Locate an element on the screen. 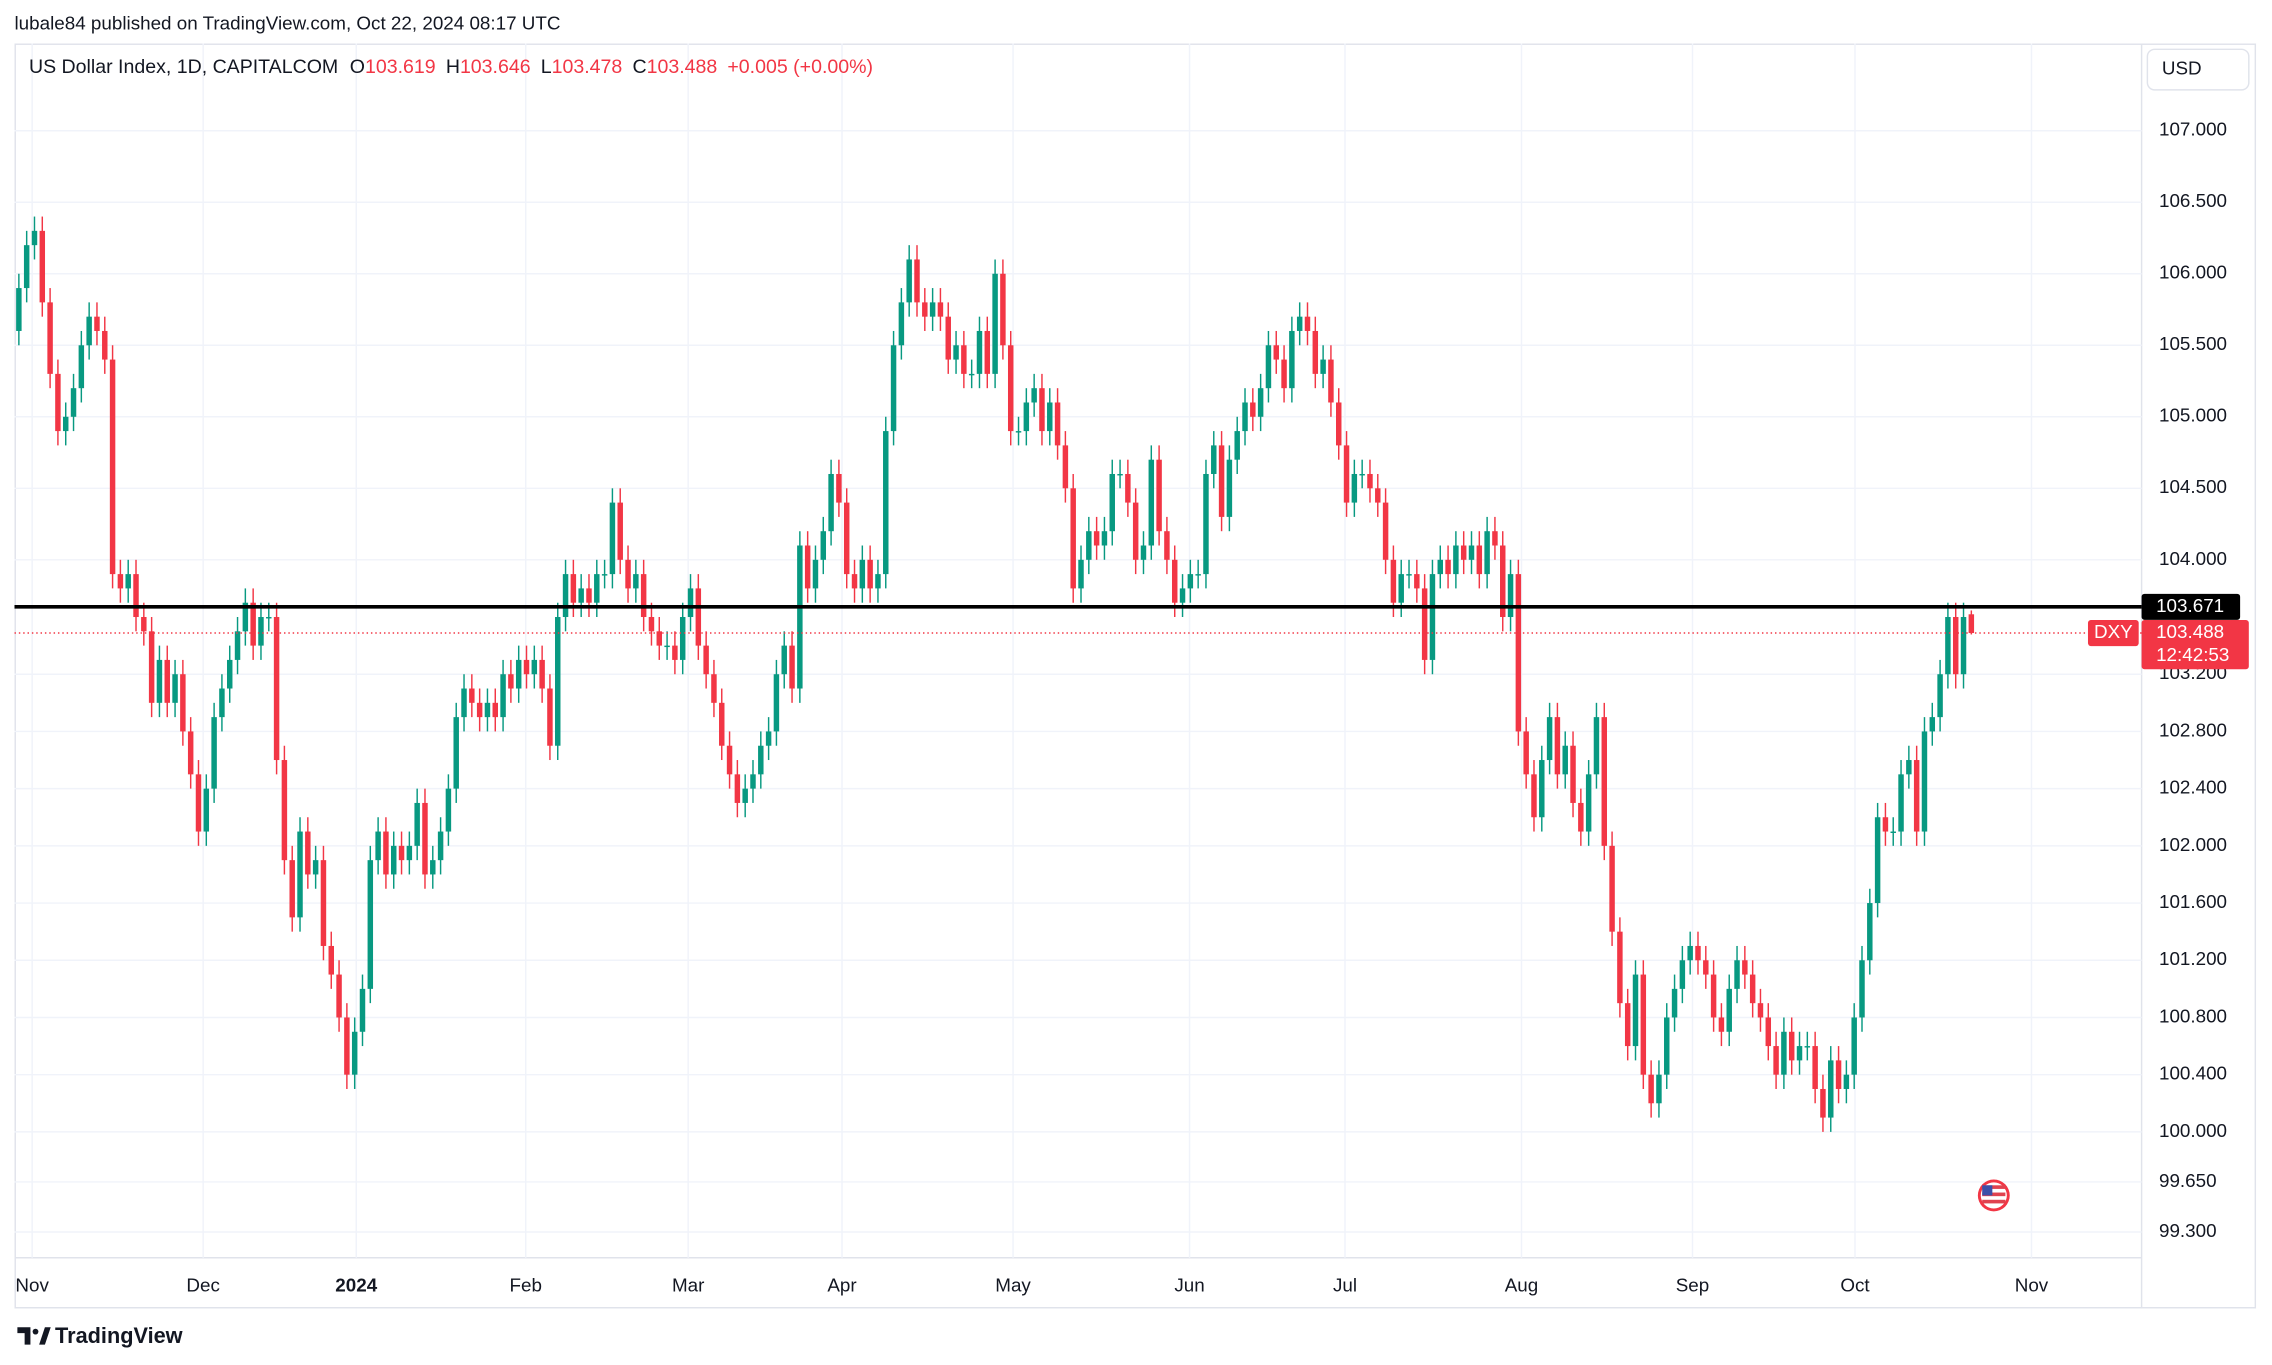  legend-ohlc-value: 103.619 is located at coordinates (400, 67).